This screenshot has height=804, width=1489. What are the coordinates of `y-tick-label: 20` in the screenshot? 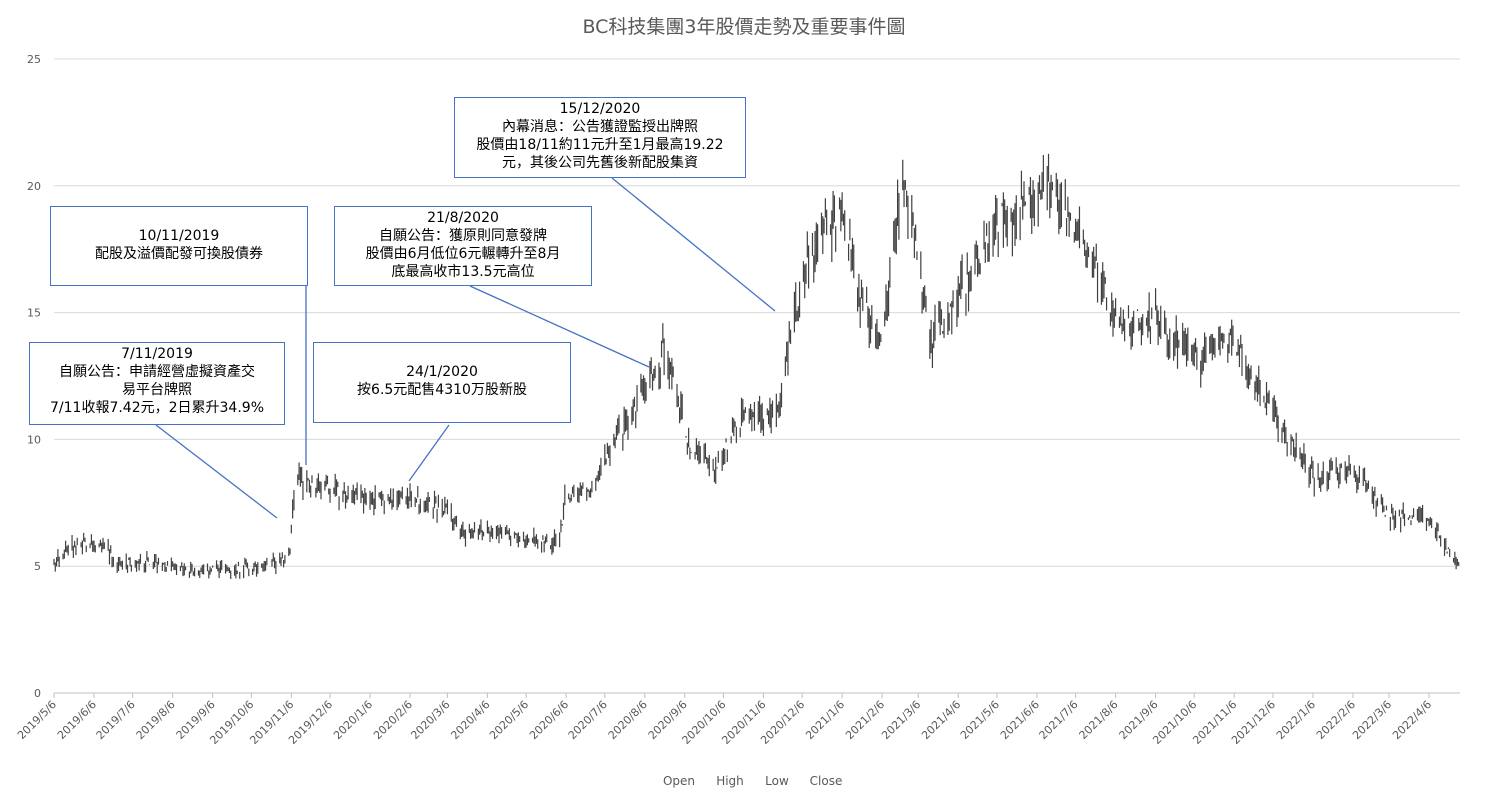 It's located at (34, 186).